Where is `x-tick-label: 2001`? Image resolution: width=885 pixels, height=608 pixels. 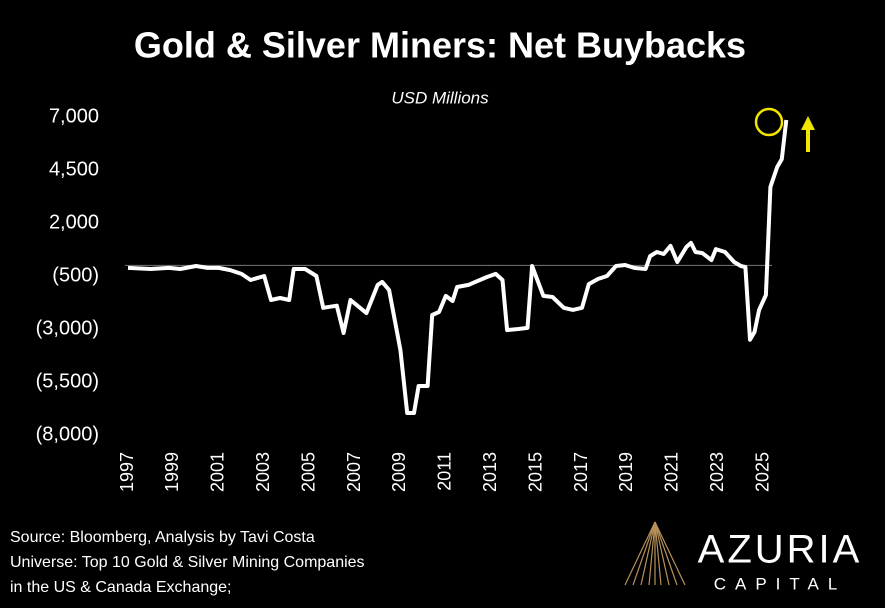
x-tick-label: 2001 is located at coordinates (218, 472).